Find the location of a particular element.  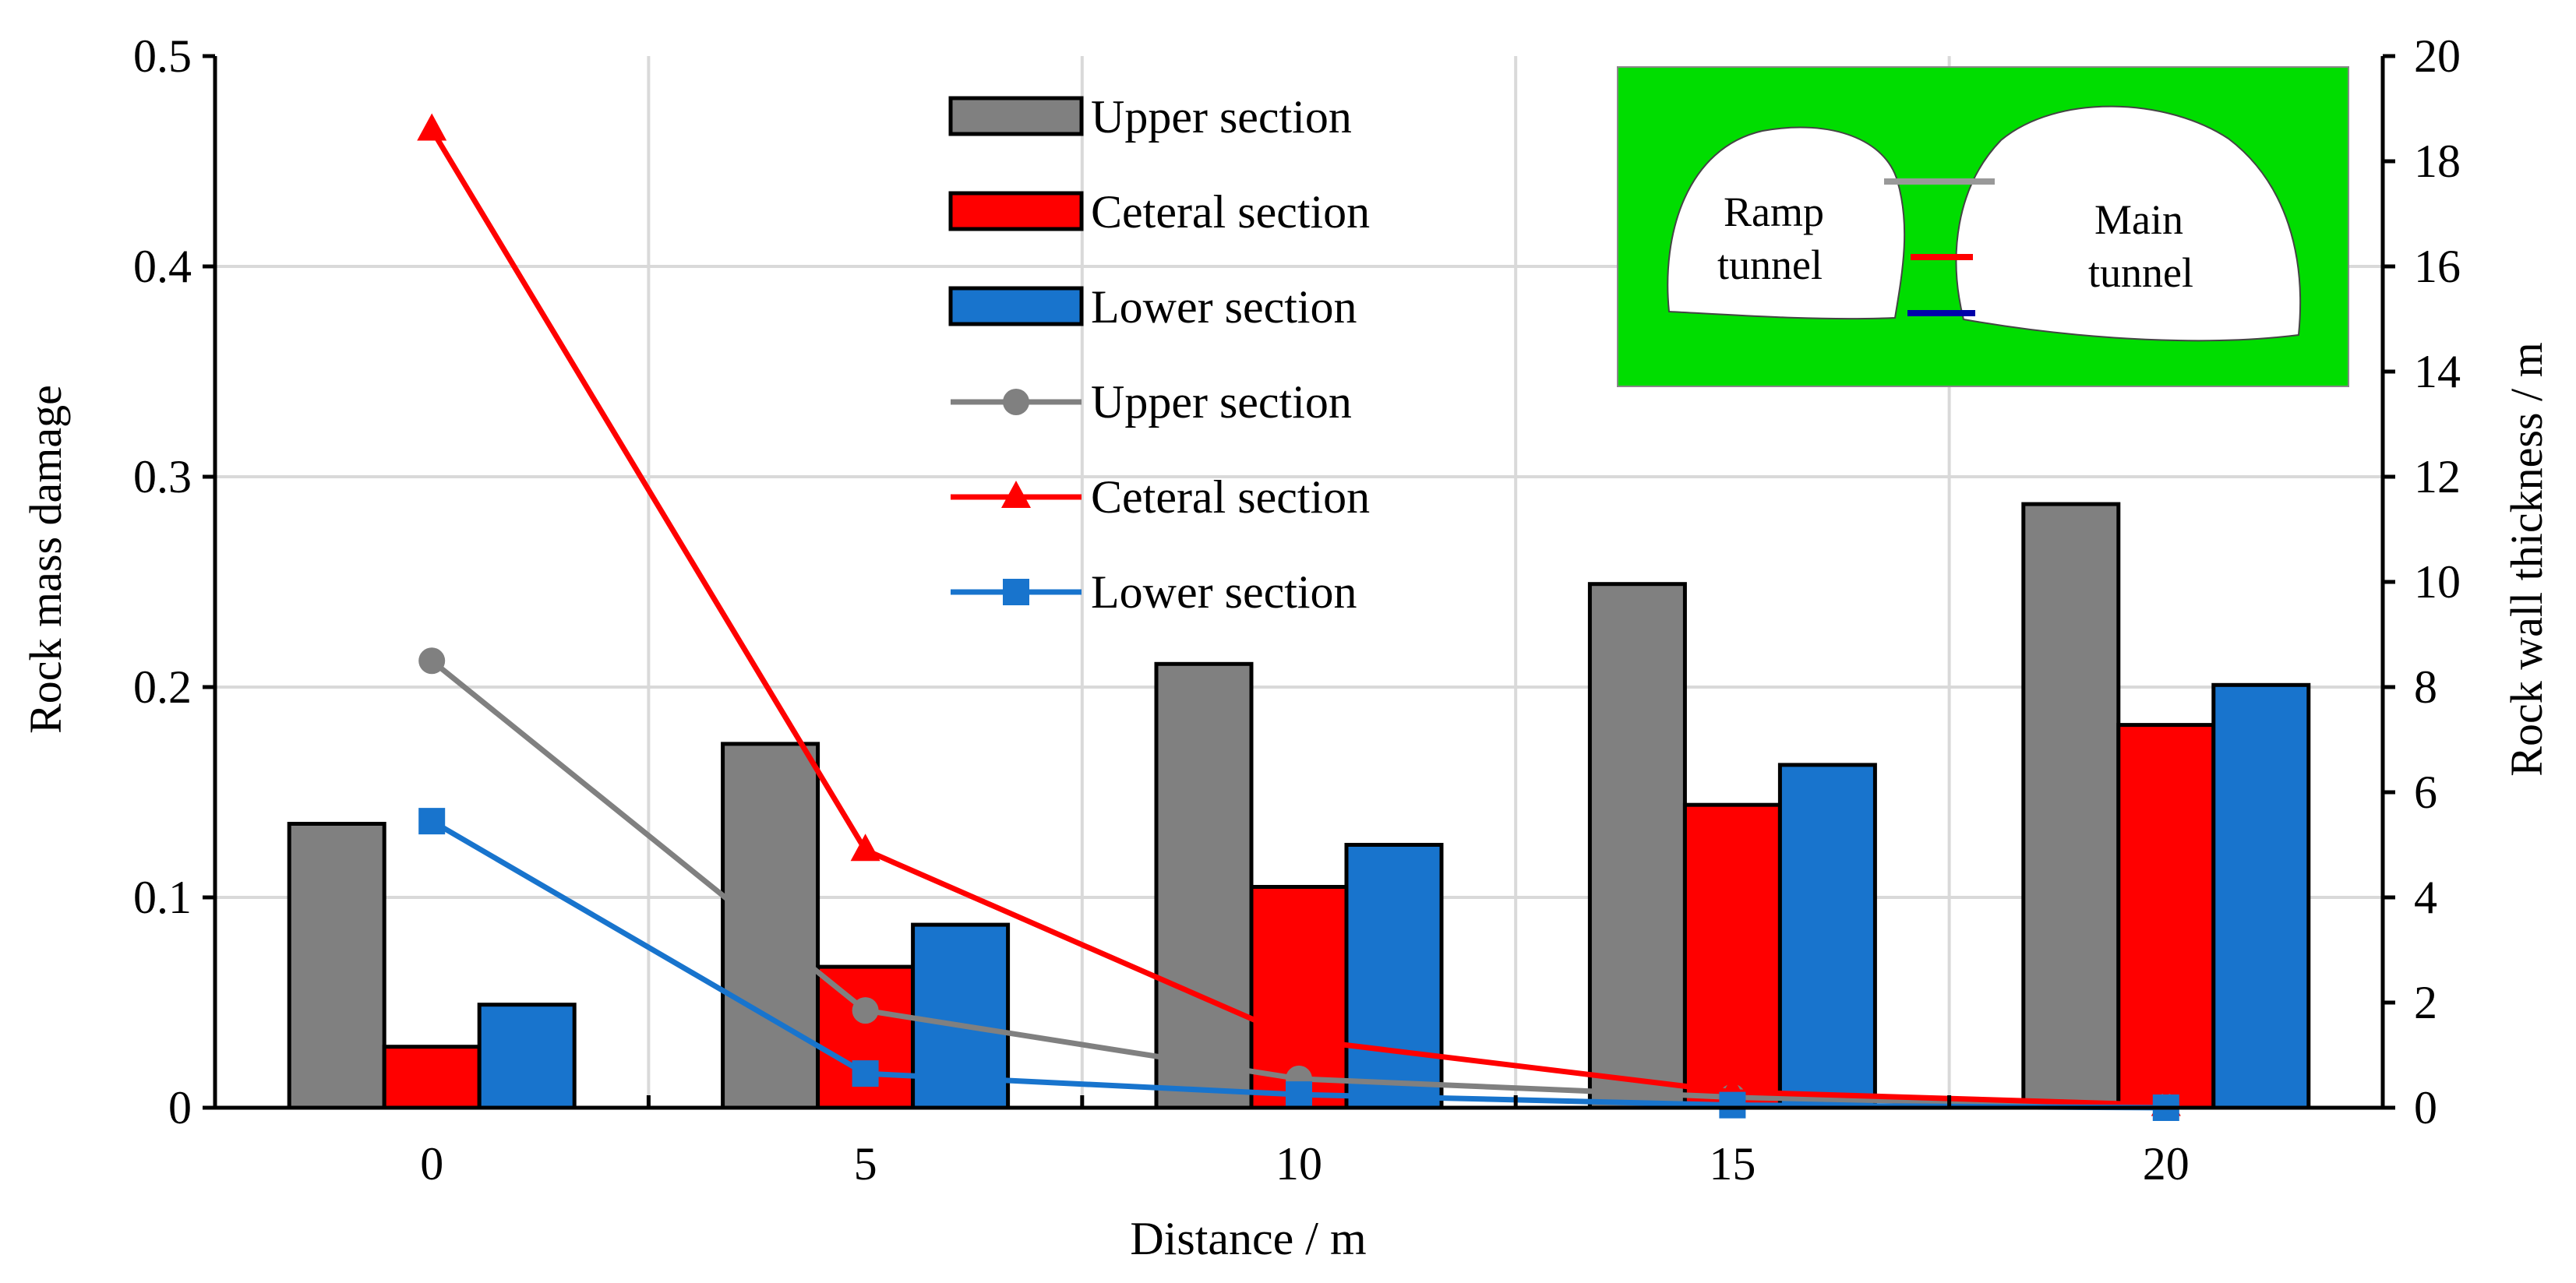

y-tick-label-left: 0.3 is located at coordinates (162, 476).